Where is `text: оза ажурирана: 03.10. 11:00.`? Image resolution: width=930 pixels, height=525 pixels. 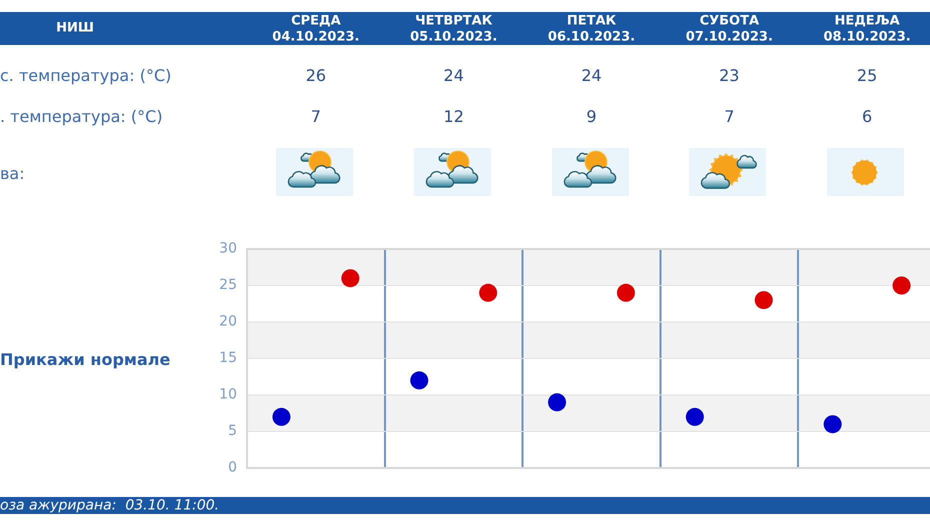
text: оза ажурирана: 03.10. 11:00. is located at coordinates (110, 506).